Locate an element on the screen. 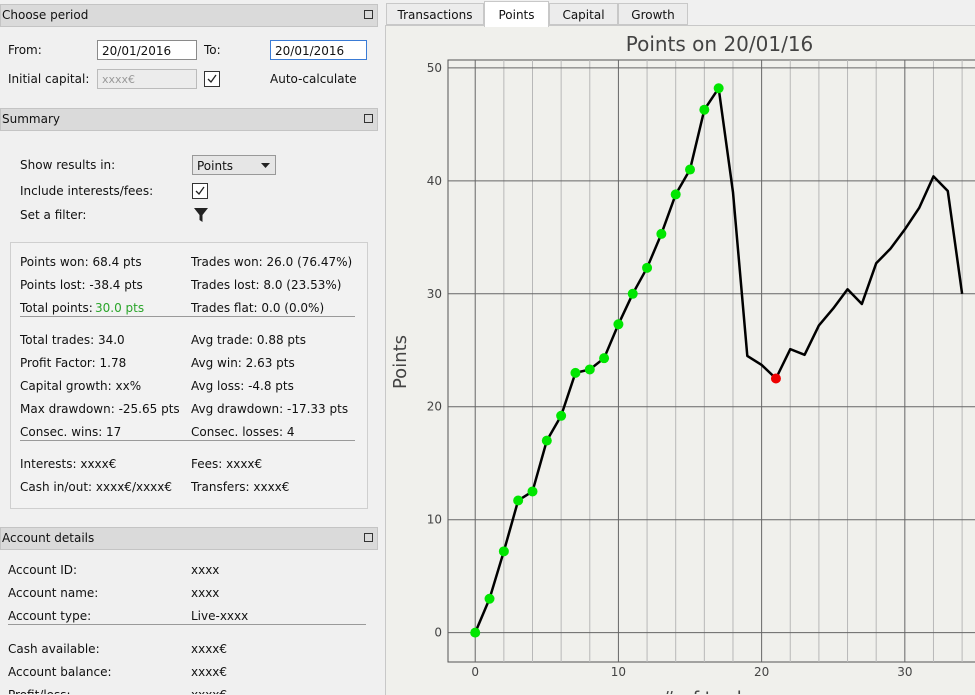 This screenshot has height=695, width=975. auto-checkbox is located at coordinates (212, 79).